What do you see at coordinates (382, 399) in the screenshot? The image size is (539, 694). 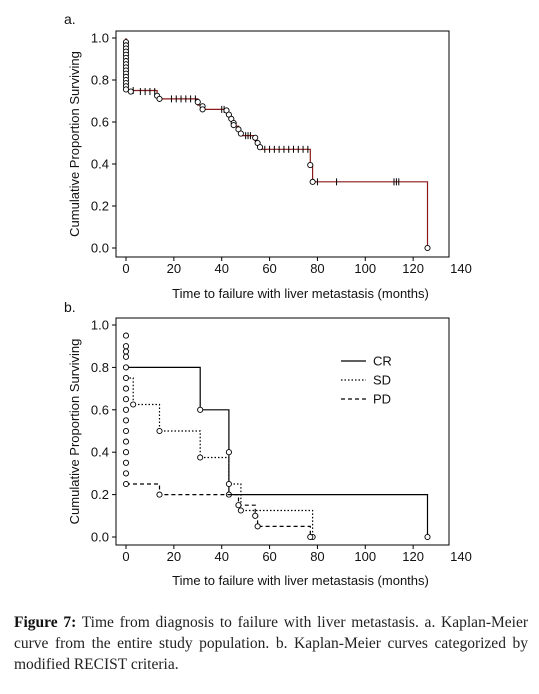 I see `legend-label-pd: PD` at bounding box center [382, 399].